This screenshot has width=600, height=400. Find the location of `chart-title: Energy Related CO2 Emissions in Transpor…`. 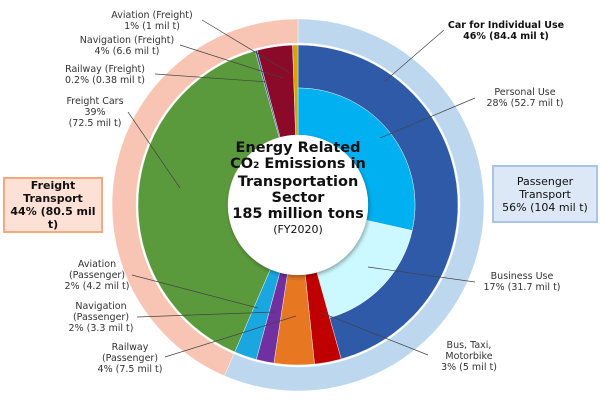

chart-title: Energy Related CO2 Emissions in Transpor… is located at coordinates (298, 189).